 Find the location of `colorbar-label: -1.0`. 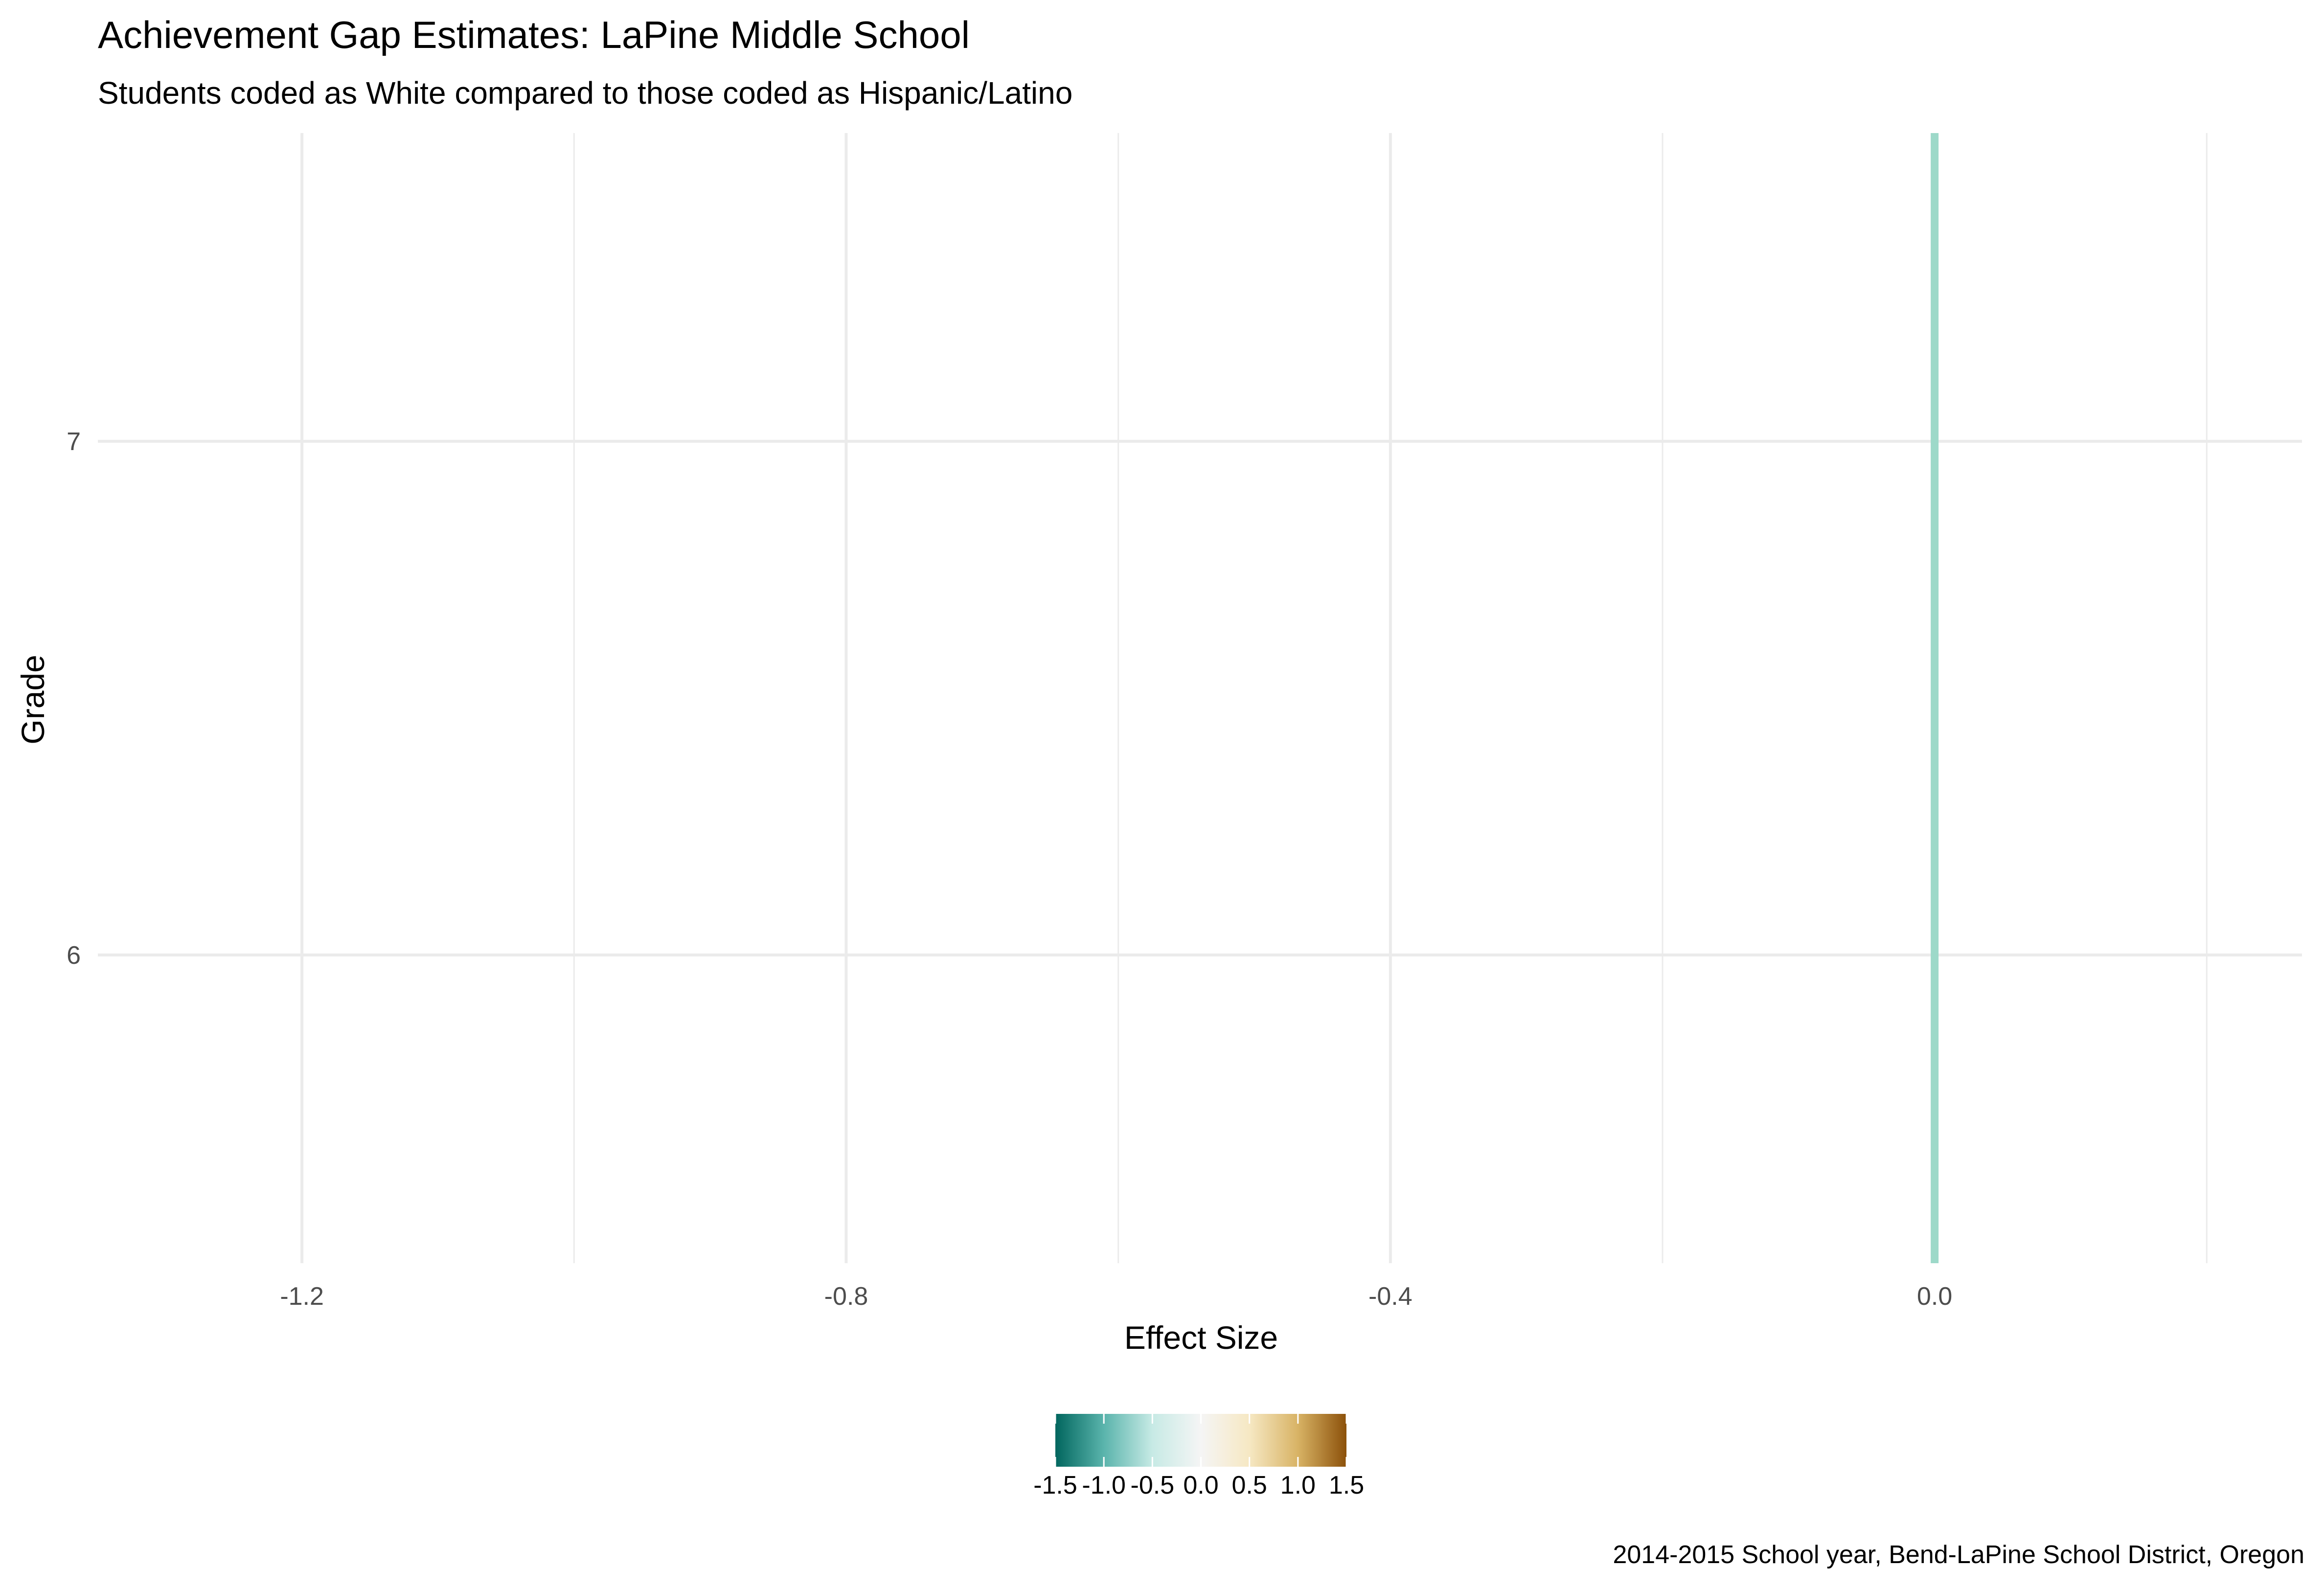

colorbar-label: -1.0 is located at coordinates (1104, 1485).